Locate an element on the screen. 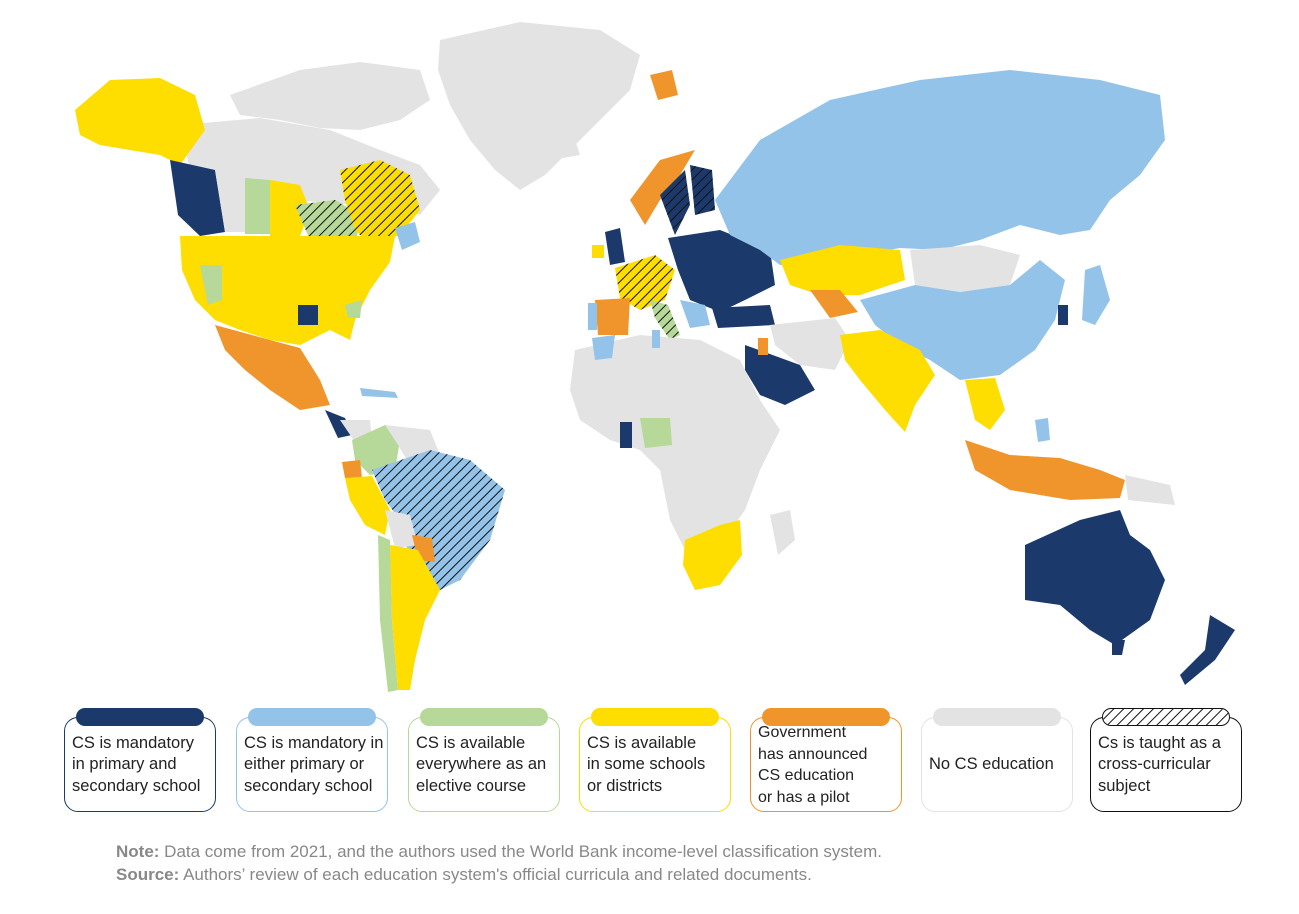 The height and width of the screenshot is (914, 1299). legend-item-none: No CS education is located at coordinates (997, 760).